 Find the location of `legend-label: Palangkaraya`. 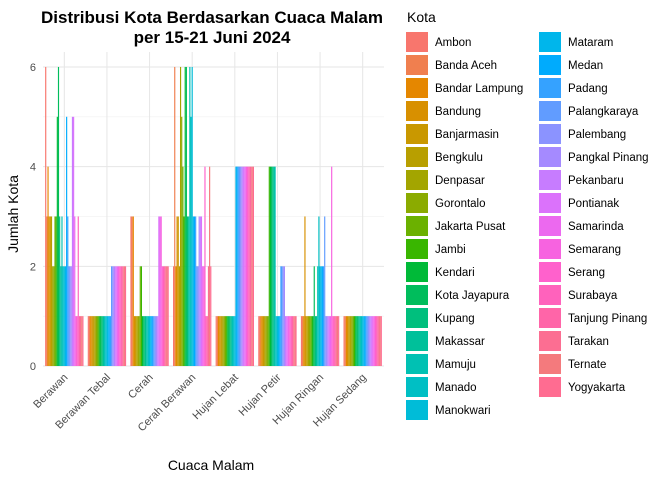

legend-label: Palangkaraya is located at coordinates (603, 112).